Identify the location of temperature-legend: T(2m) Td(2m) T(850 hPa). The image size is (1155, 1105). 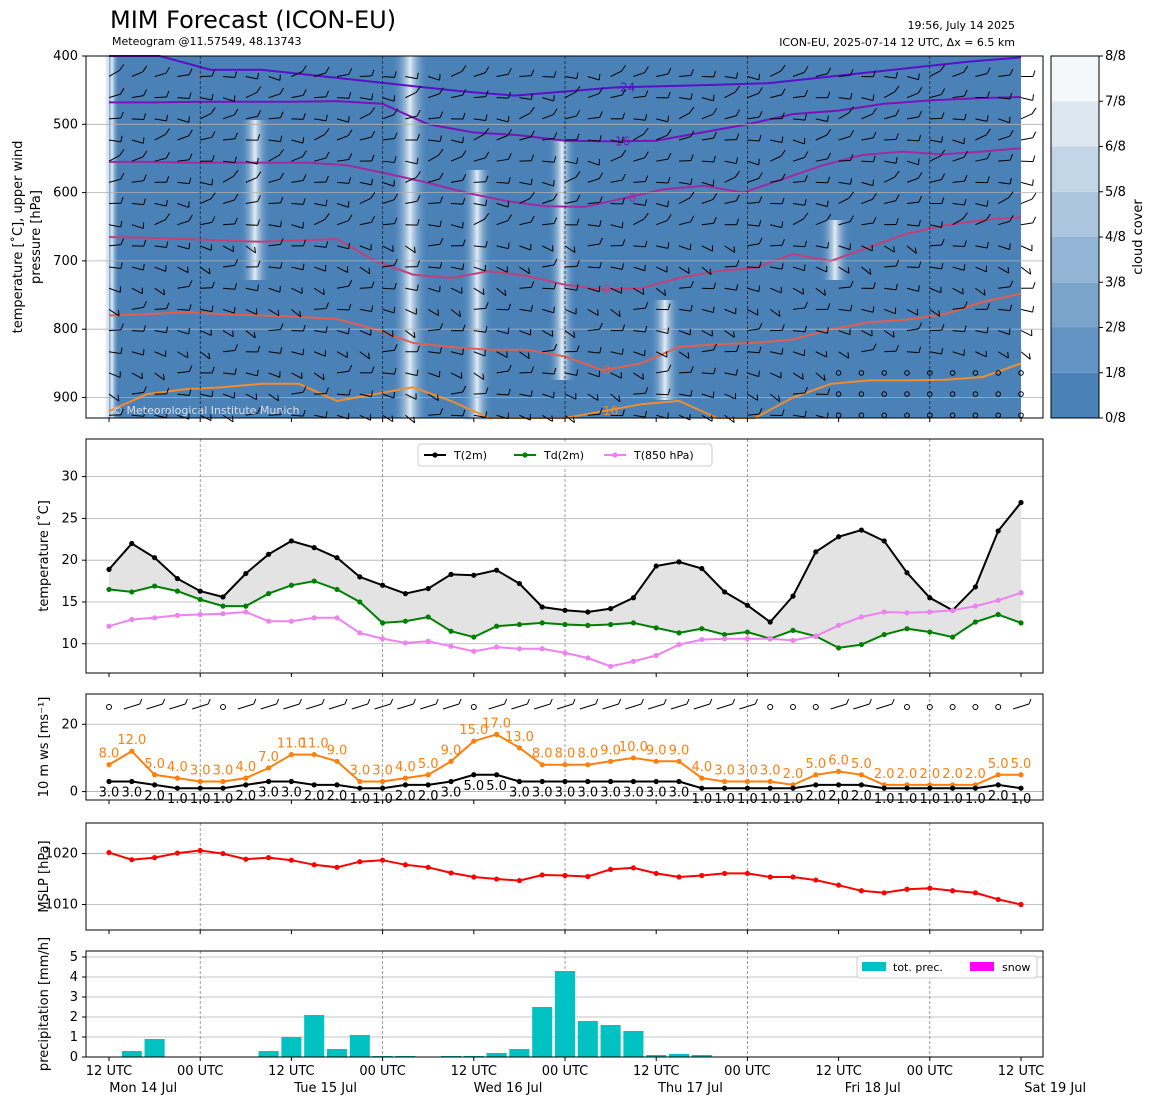
(565, 455).